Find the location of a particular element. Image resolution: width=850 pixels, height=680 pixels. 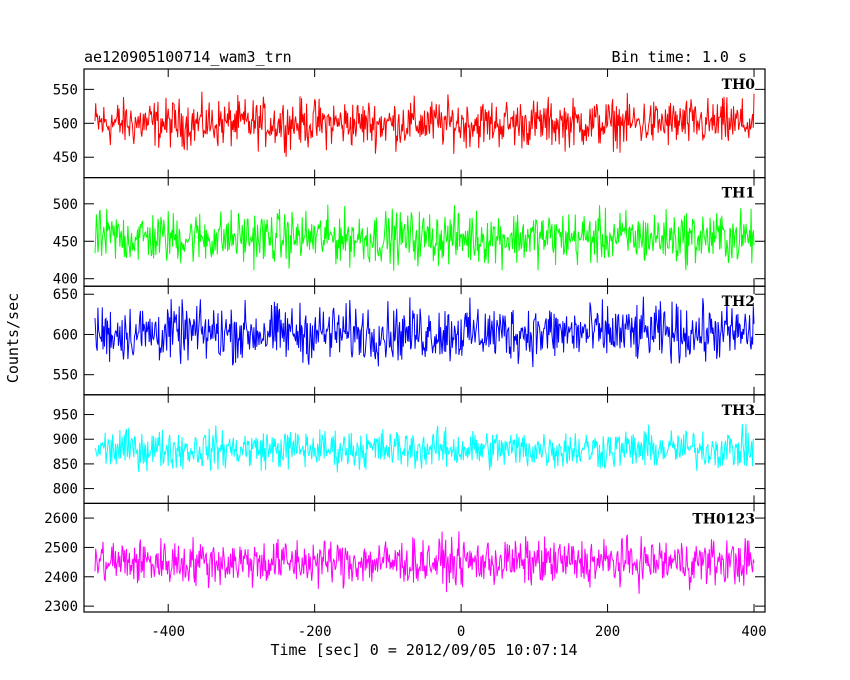

series-label-th2: TH2 is located at coordinates (738, 302).